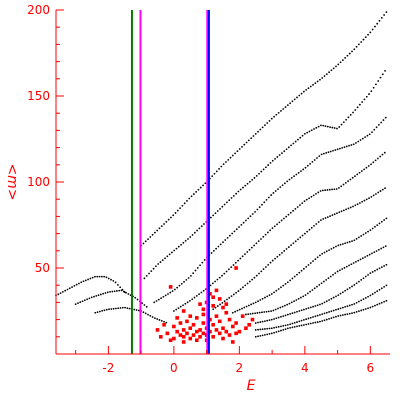 The height and width of the screenshot is (400, 400). Describe the element at coordinates (42, 268) in the screenshot. I see `y-tick-label: 50` at that location.